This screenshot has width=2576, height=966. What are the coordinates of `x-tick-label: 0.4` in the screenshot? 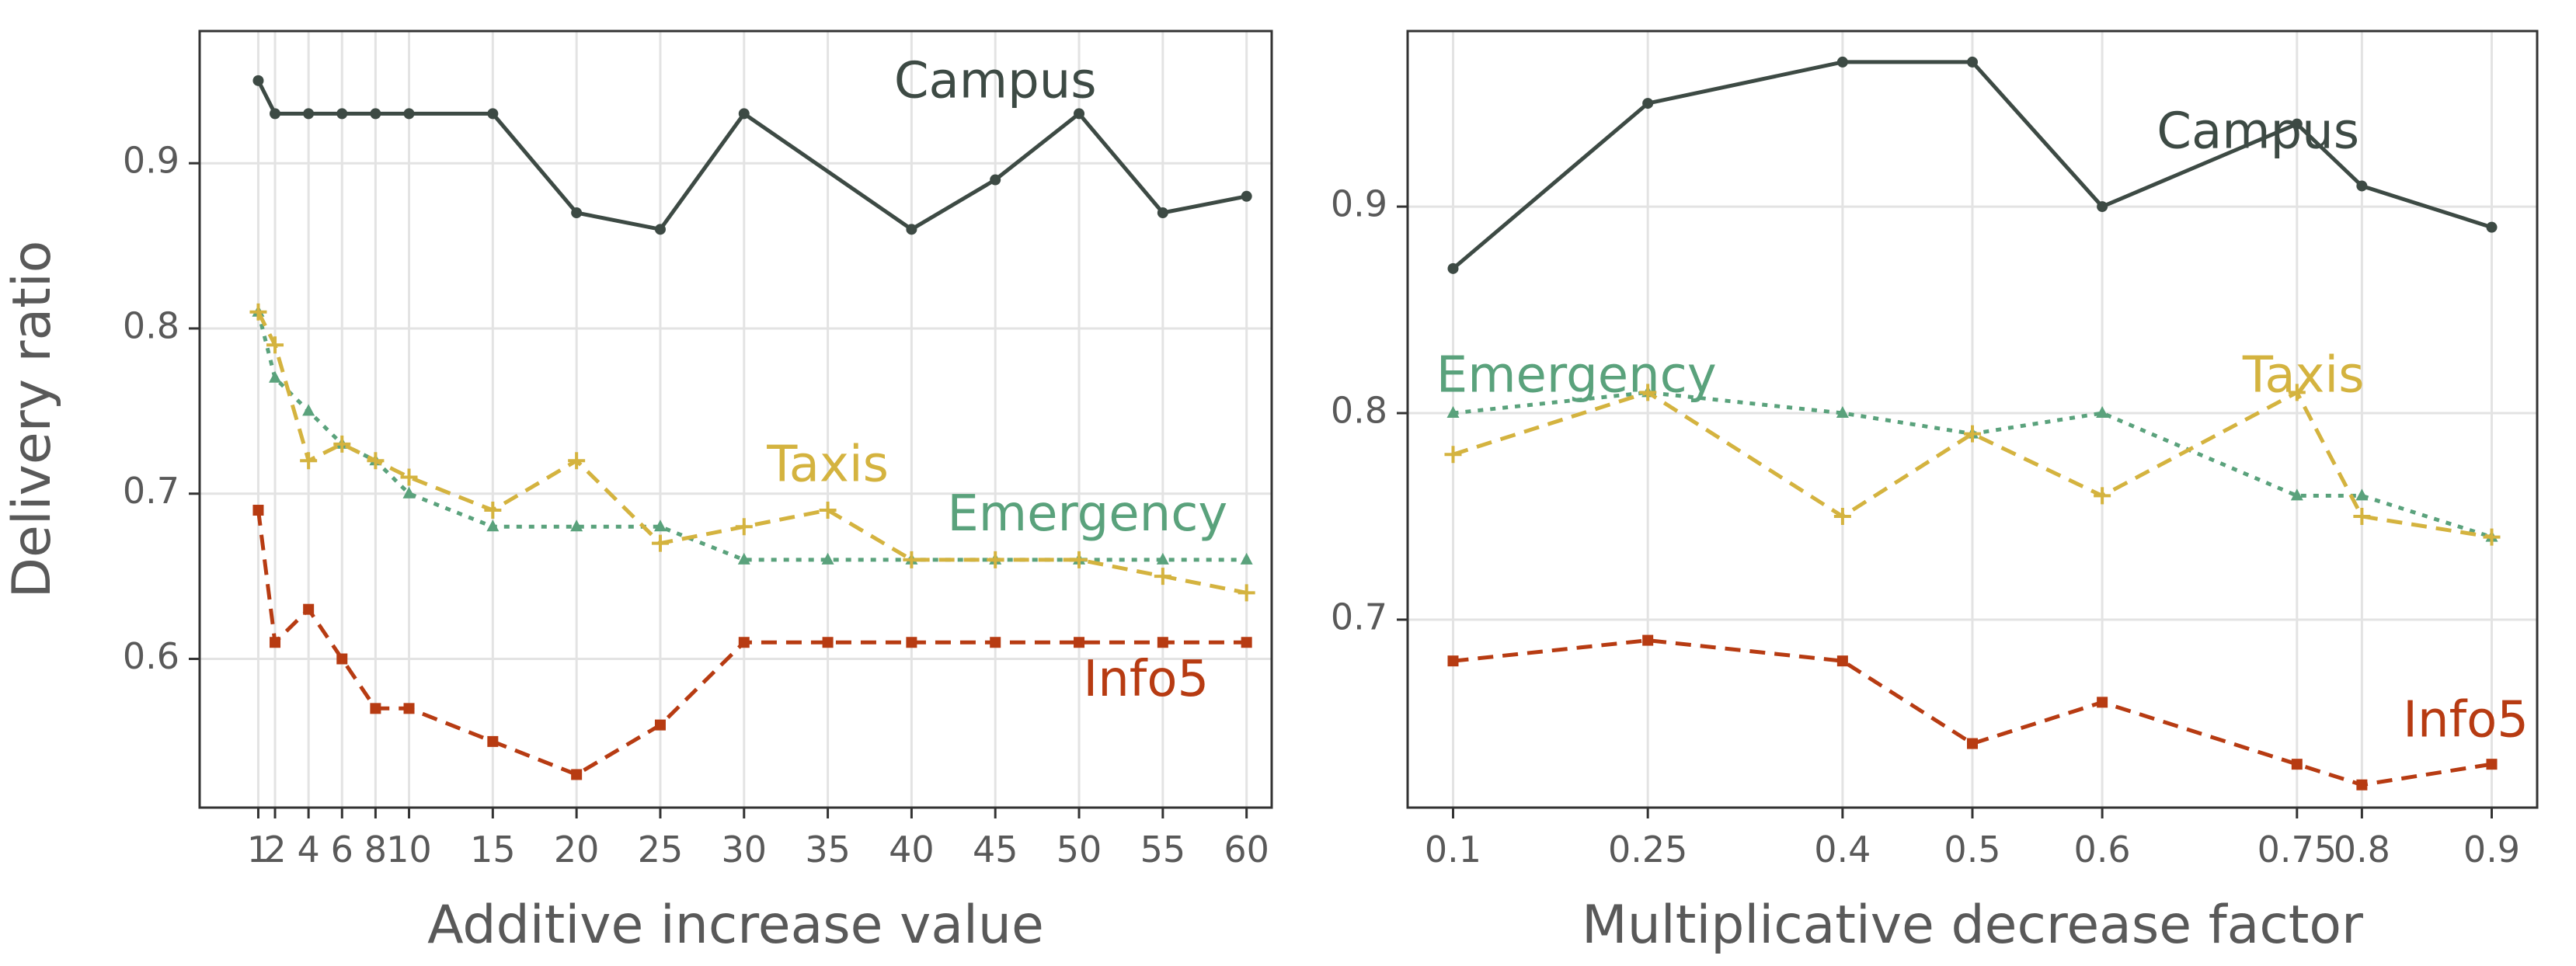 It's located at (1842, 849).